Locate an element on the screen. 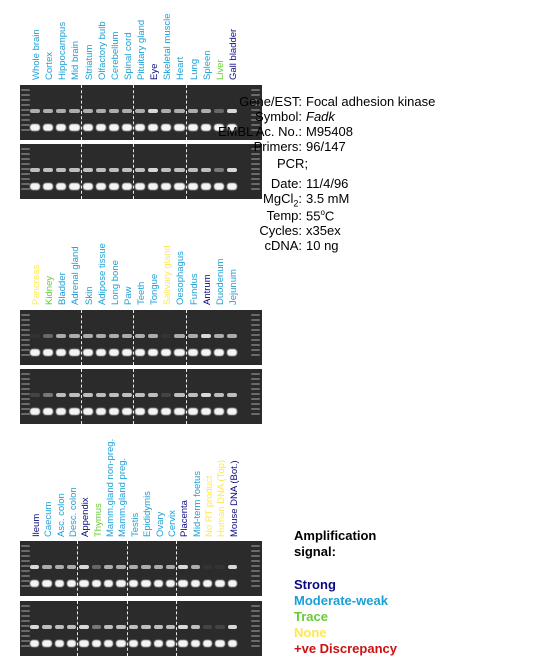  cycles-label: Cycles: is located at coordinates (280, 230).